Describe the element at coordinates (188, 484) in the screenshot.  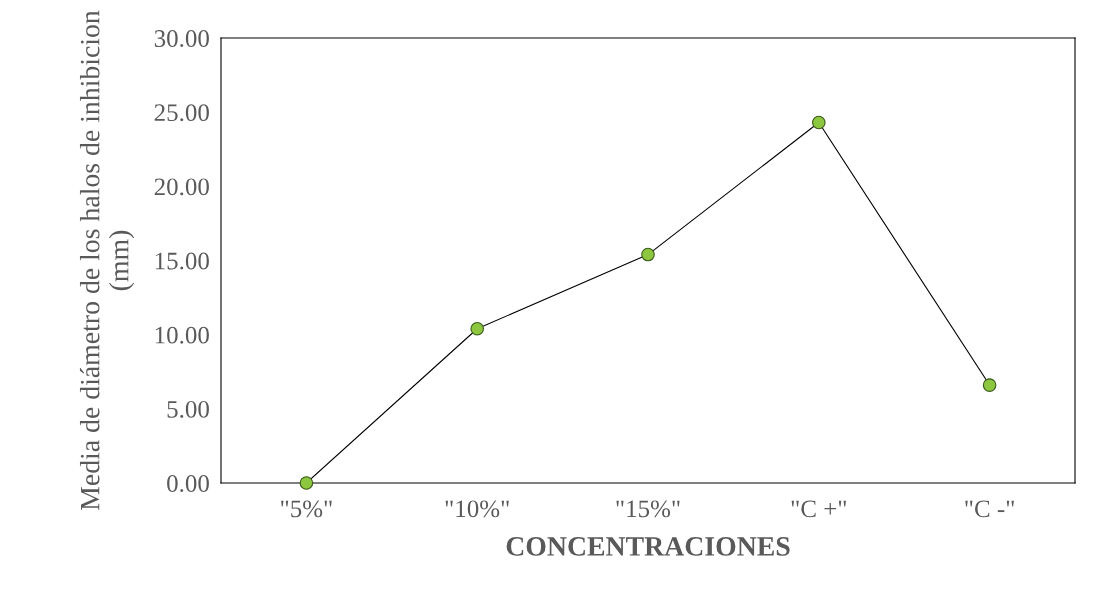
I see `y-tick-label: 0.00` at that location.